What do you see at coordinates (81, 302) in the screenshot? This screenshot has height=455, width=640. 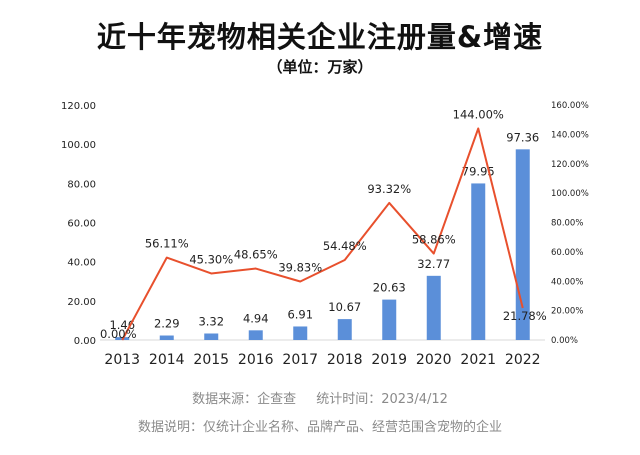 I see `left-tick-label: 20.00` at bounding box center [81, 302].